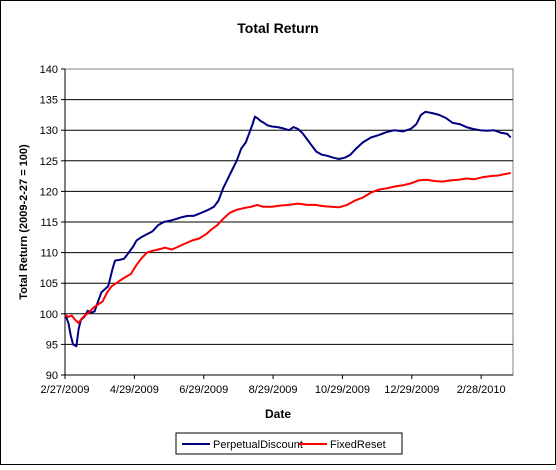 Image resolution: width=556 pixels, height=470 pixels. What do you see at coordinates (358, 445) in the screenshot?
I see `legend-label-fixedreset: FixedReset` at bounding box center [358, 445].